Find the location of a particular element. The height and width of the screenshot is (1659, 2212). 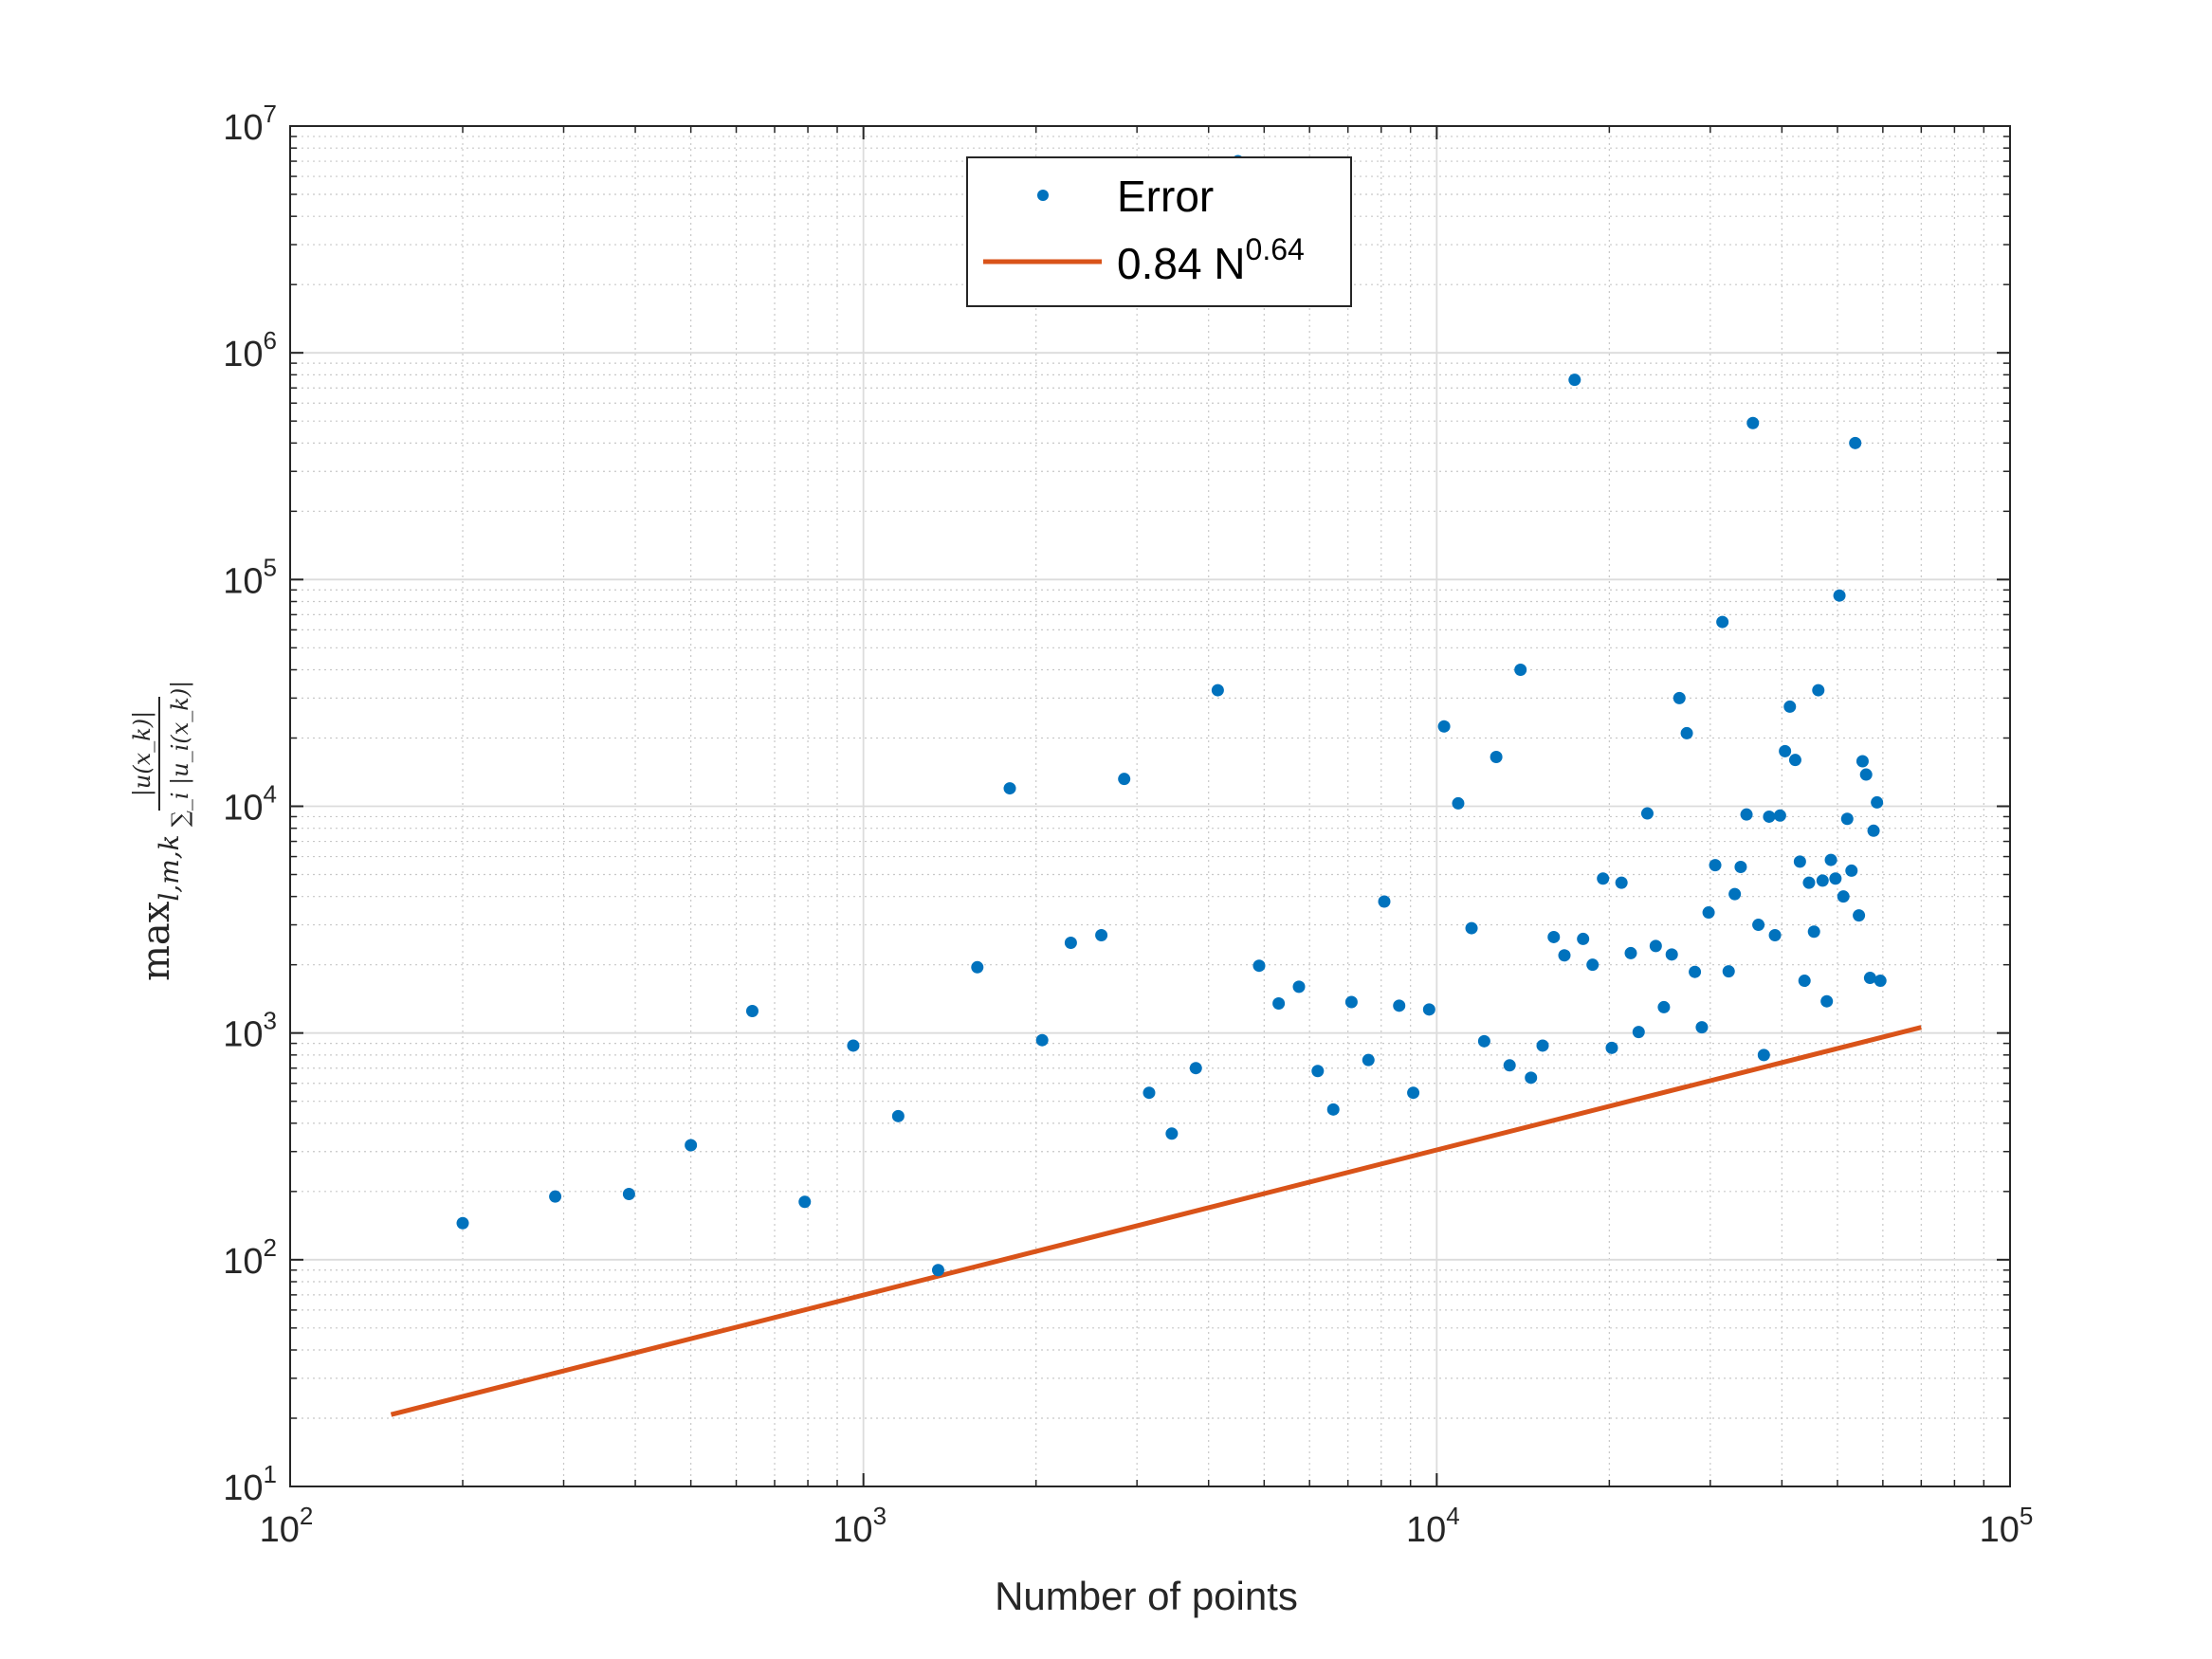

y-tick-label: 10⁵ is located at coordinates (250, 577).